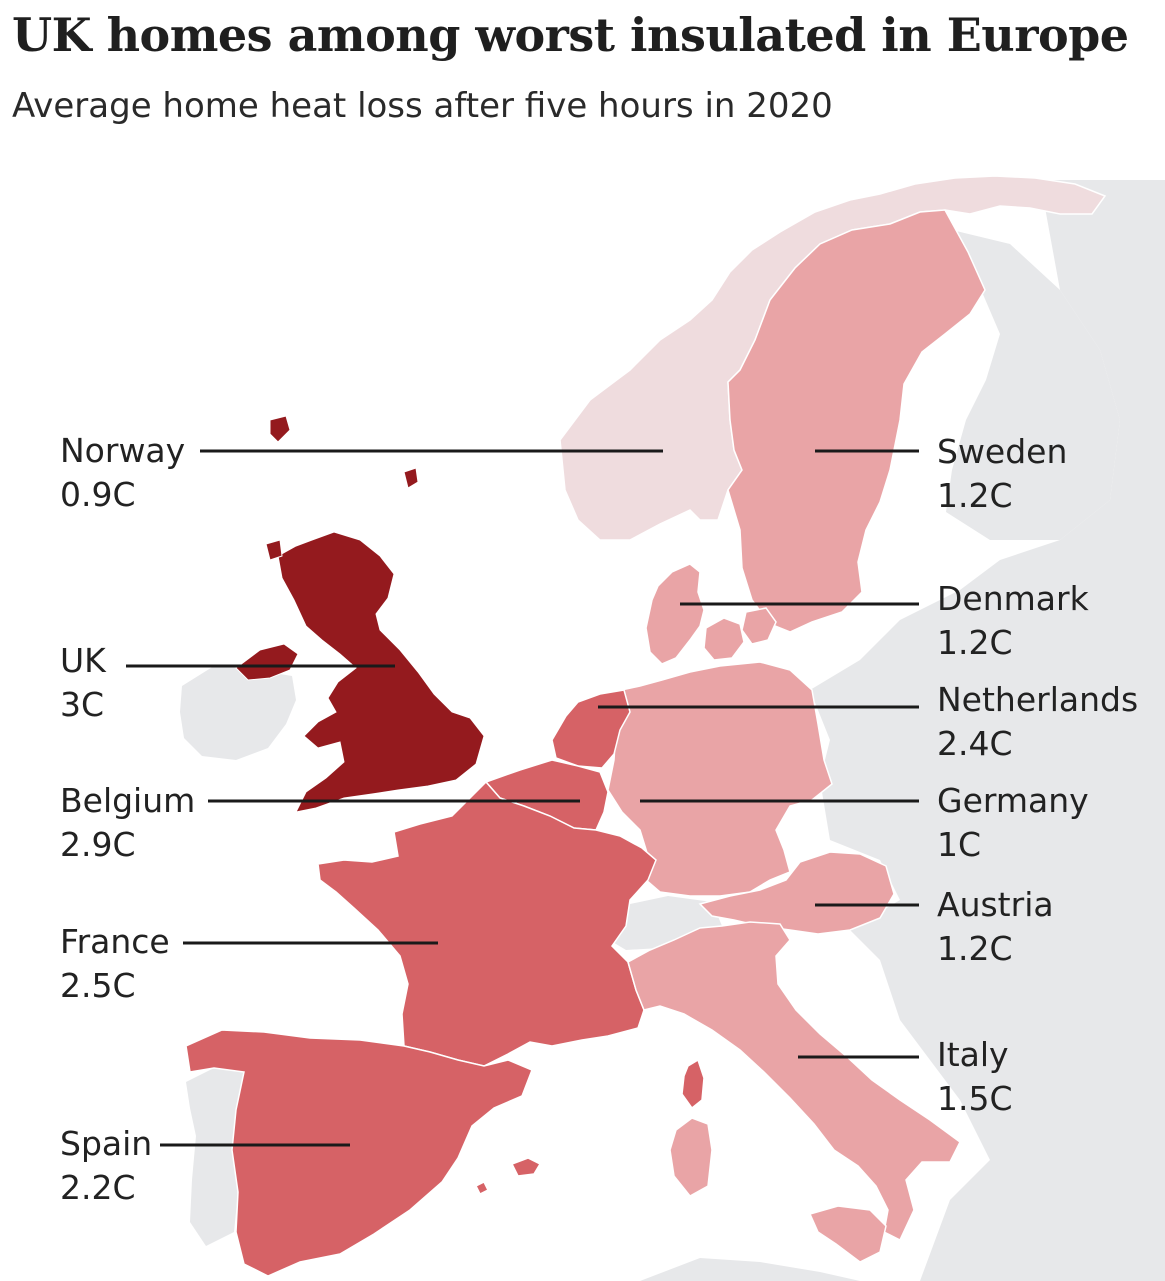 The width and height of the screenshot is (1165, 1281). I want to click on label-uk: UK 3C, so click(83, 683).